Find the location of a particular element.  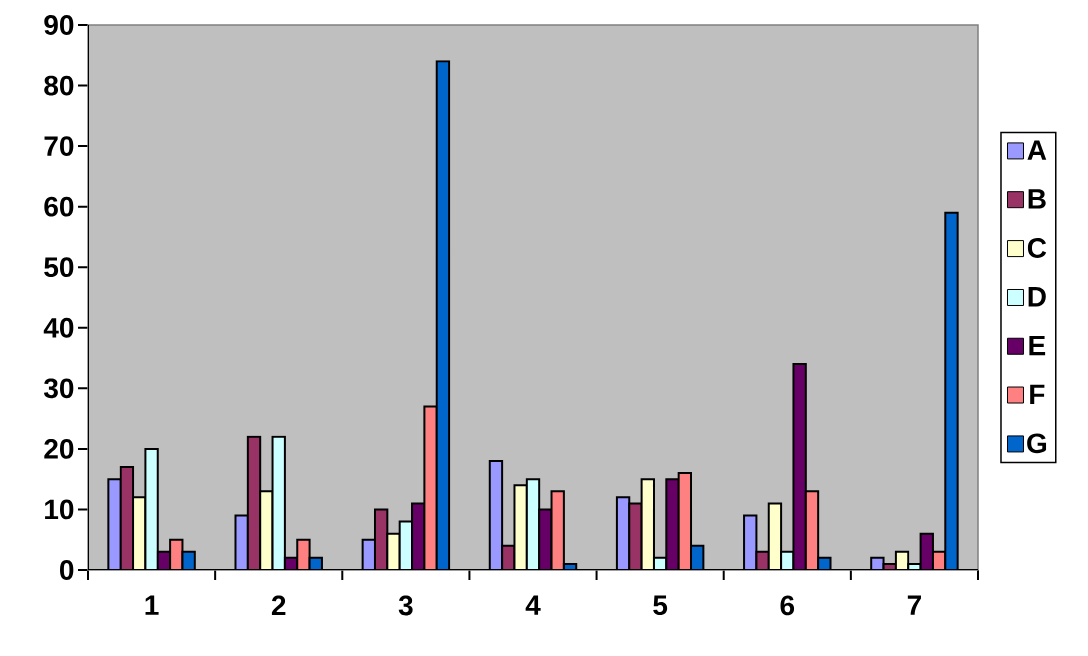

y-tick-label: 40 is located at coordinates (58, 327).